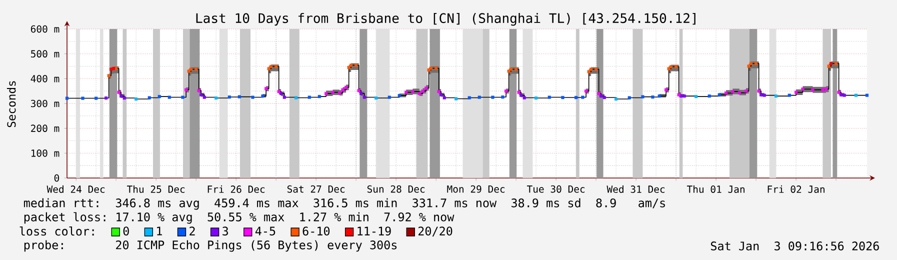  Describe the element at coordinates (476, 189) in the screenshot. I see `x-tick-label: Mon 29 Dec` at that location.